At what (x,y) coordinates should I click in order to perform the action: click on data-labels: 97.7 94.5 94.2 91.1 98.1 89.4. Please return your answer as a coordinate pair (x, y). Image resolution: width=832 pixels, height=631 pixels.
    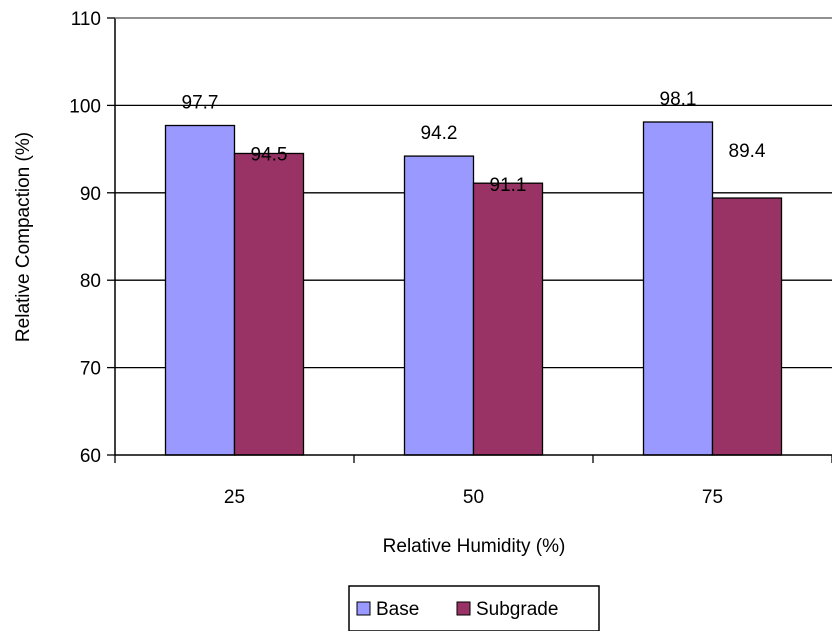
    Looking at the image, I should click on (474, 142).